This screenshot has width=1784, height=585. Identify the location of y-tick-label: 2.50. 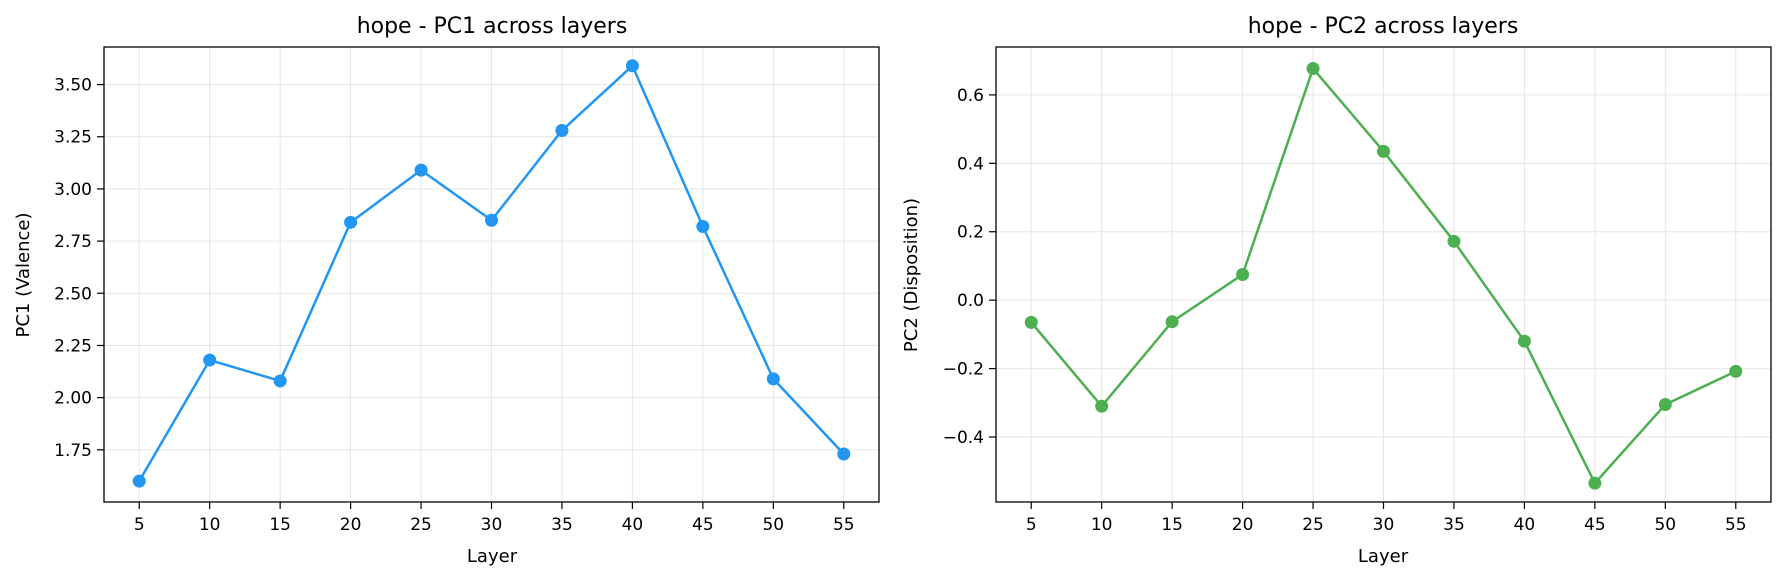
(73, 294).